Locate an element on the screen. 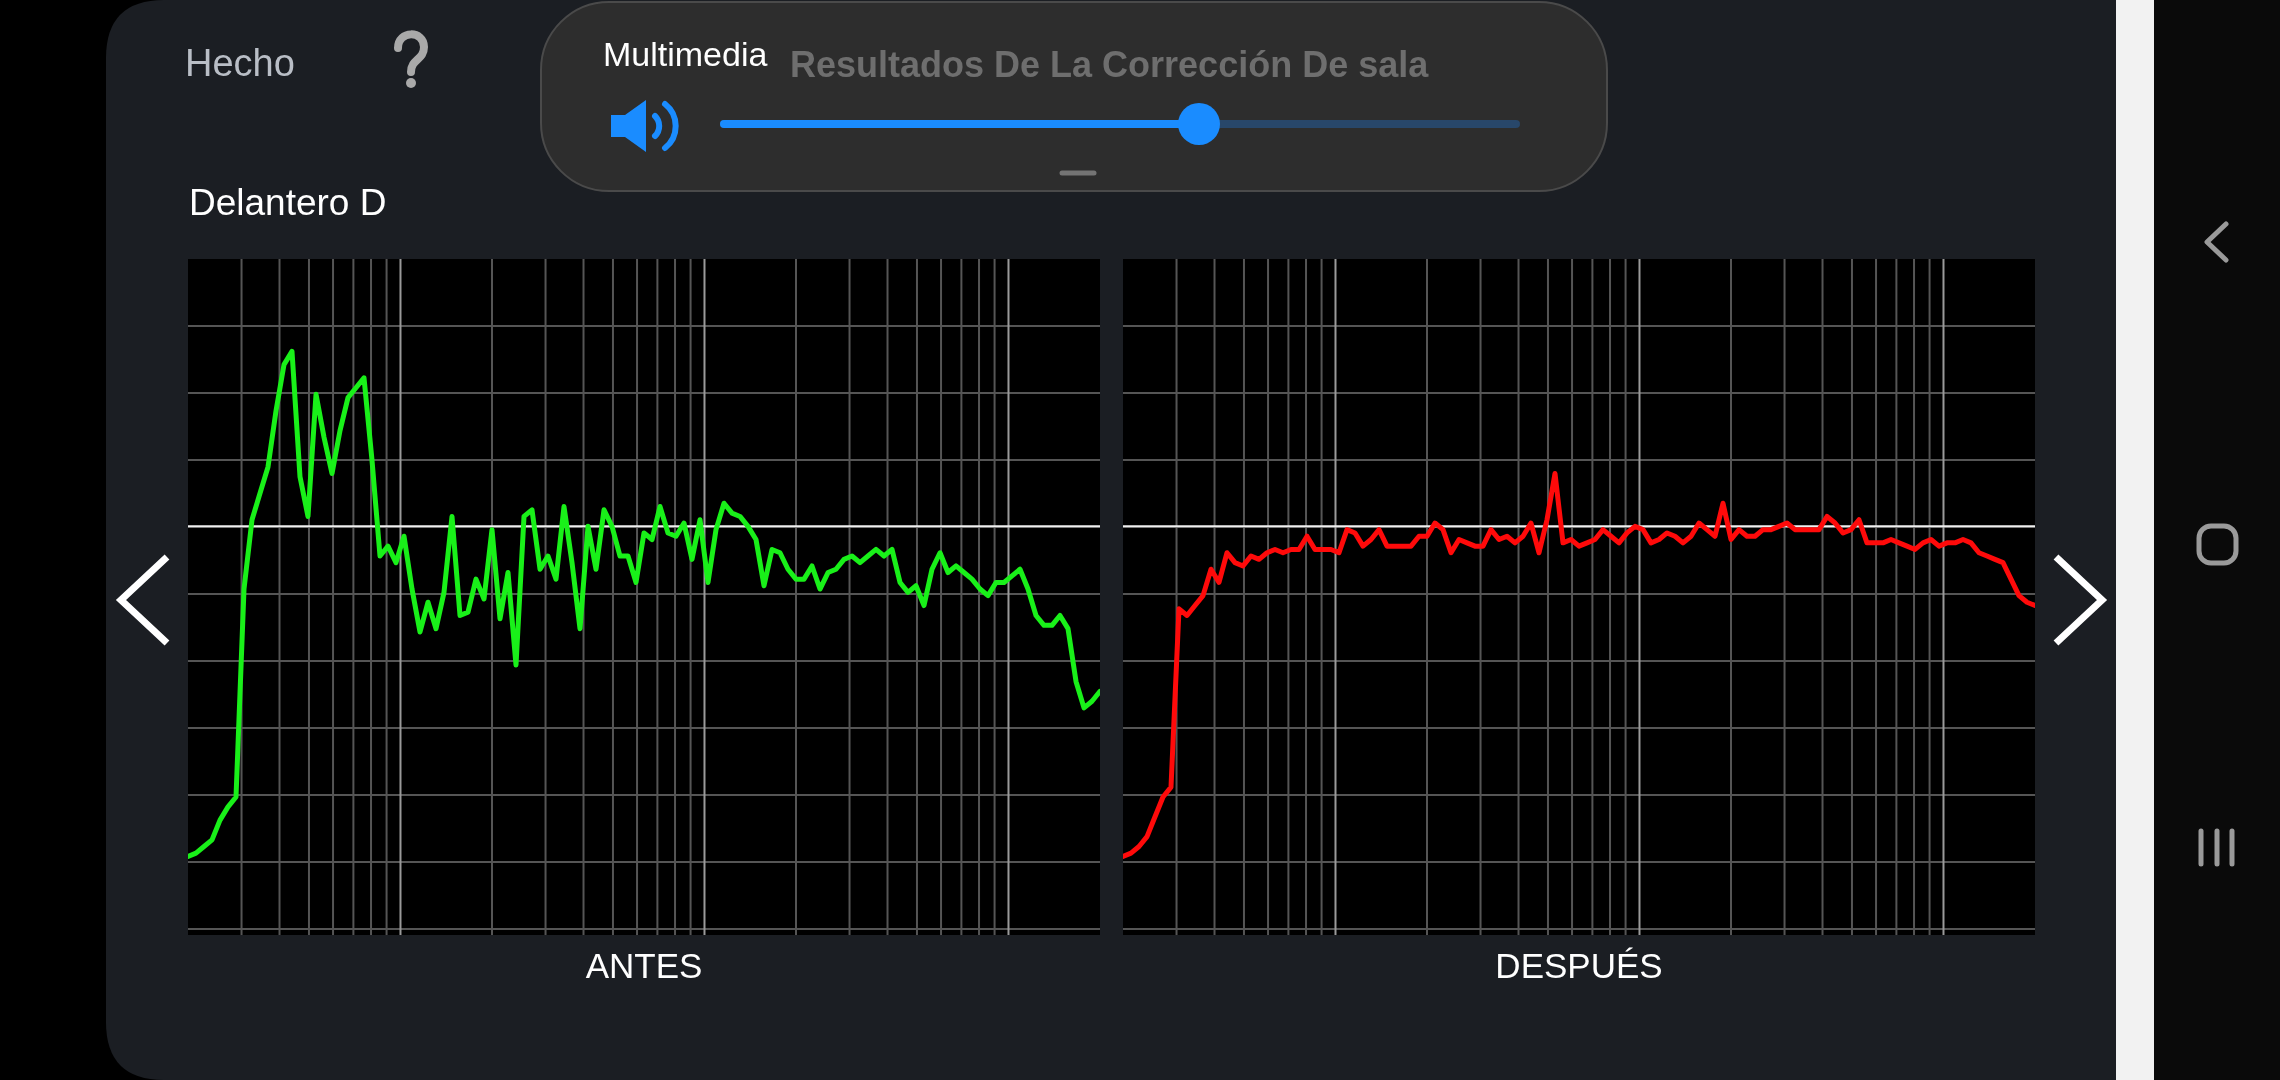 This screenshot has height=1080, width=2280. x-axis-title: ANTES is located at coordinates (644, 965).